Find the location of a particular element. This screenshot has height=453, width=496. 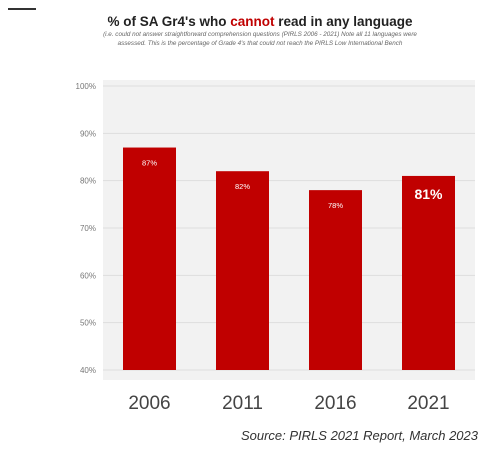

y-tick-label: 40% is located at coordinates (88, 370).